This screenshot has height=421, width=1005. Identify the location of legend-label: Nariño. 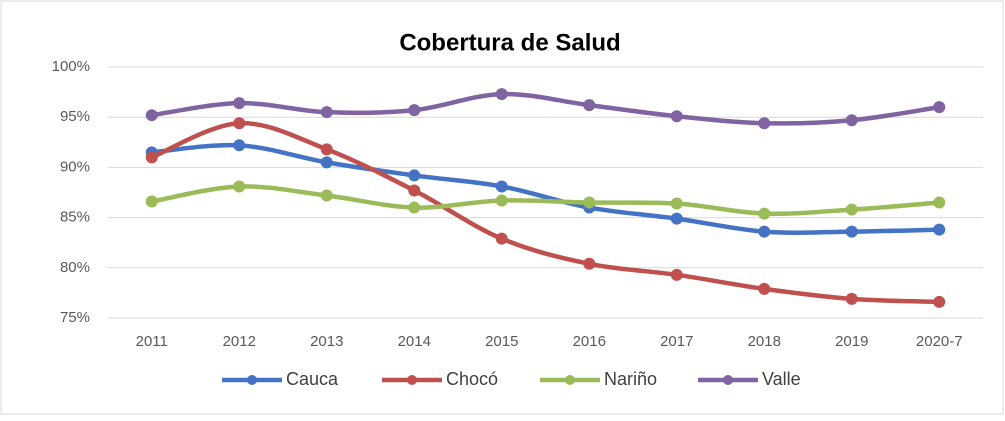
(630, 379).